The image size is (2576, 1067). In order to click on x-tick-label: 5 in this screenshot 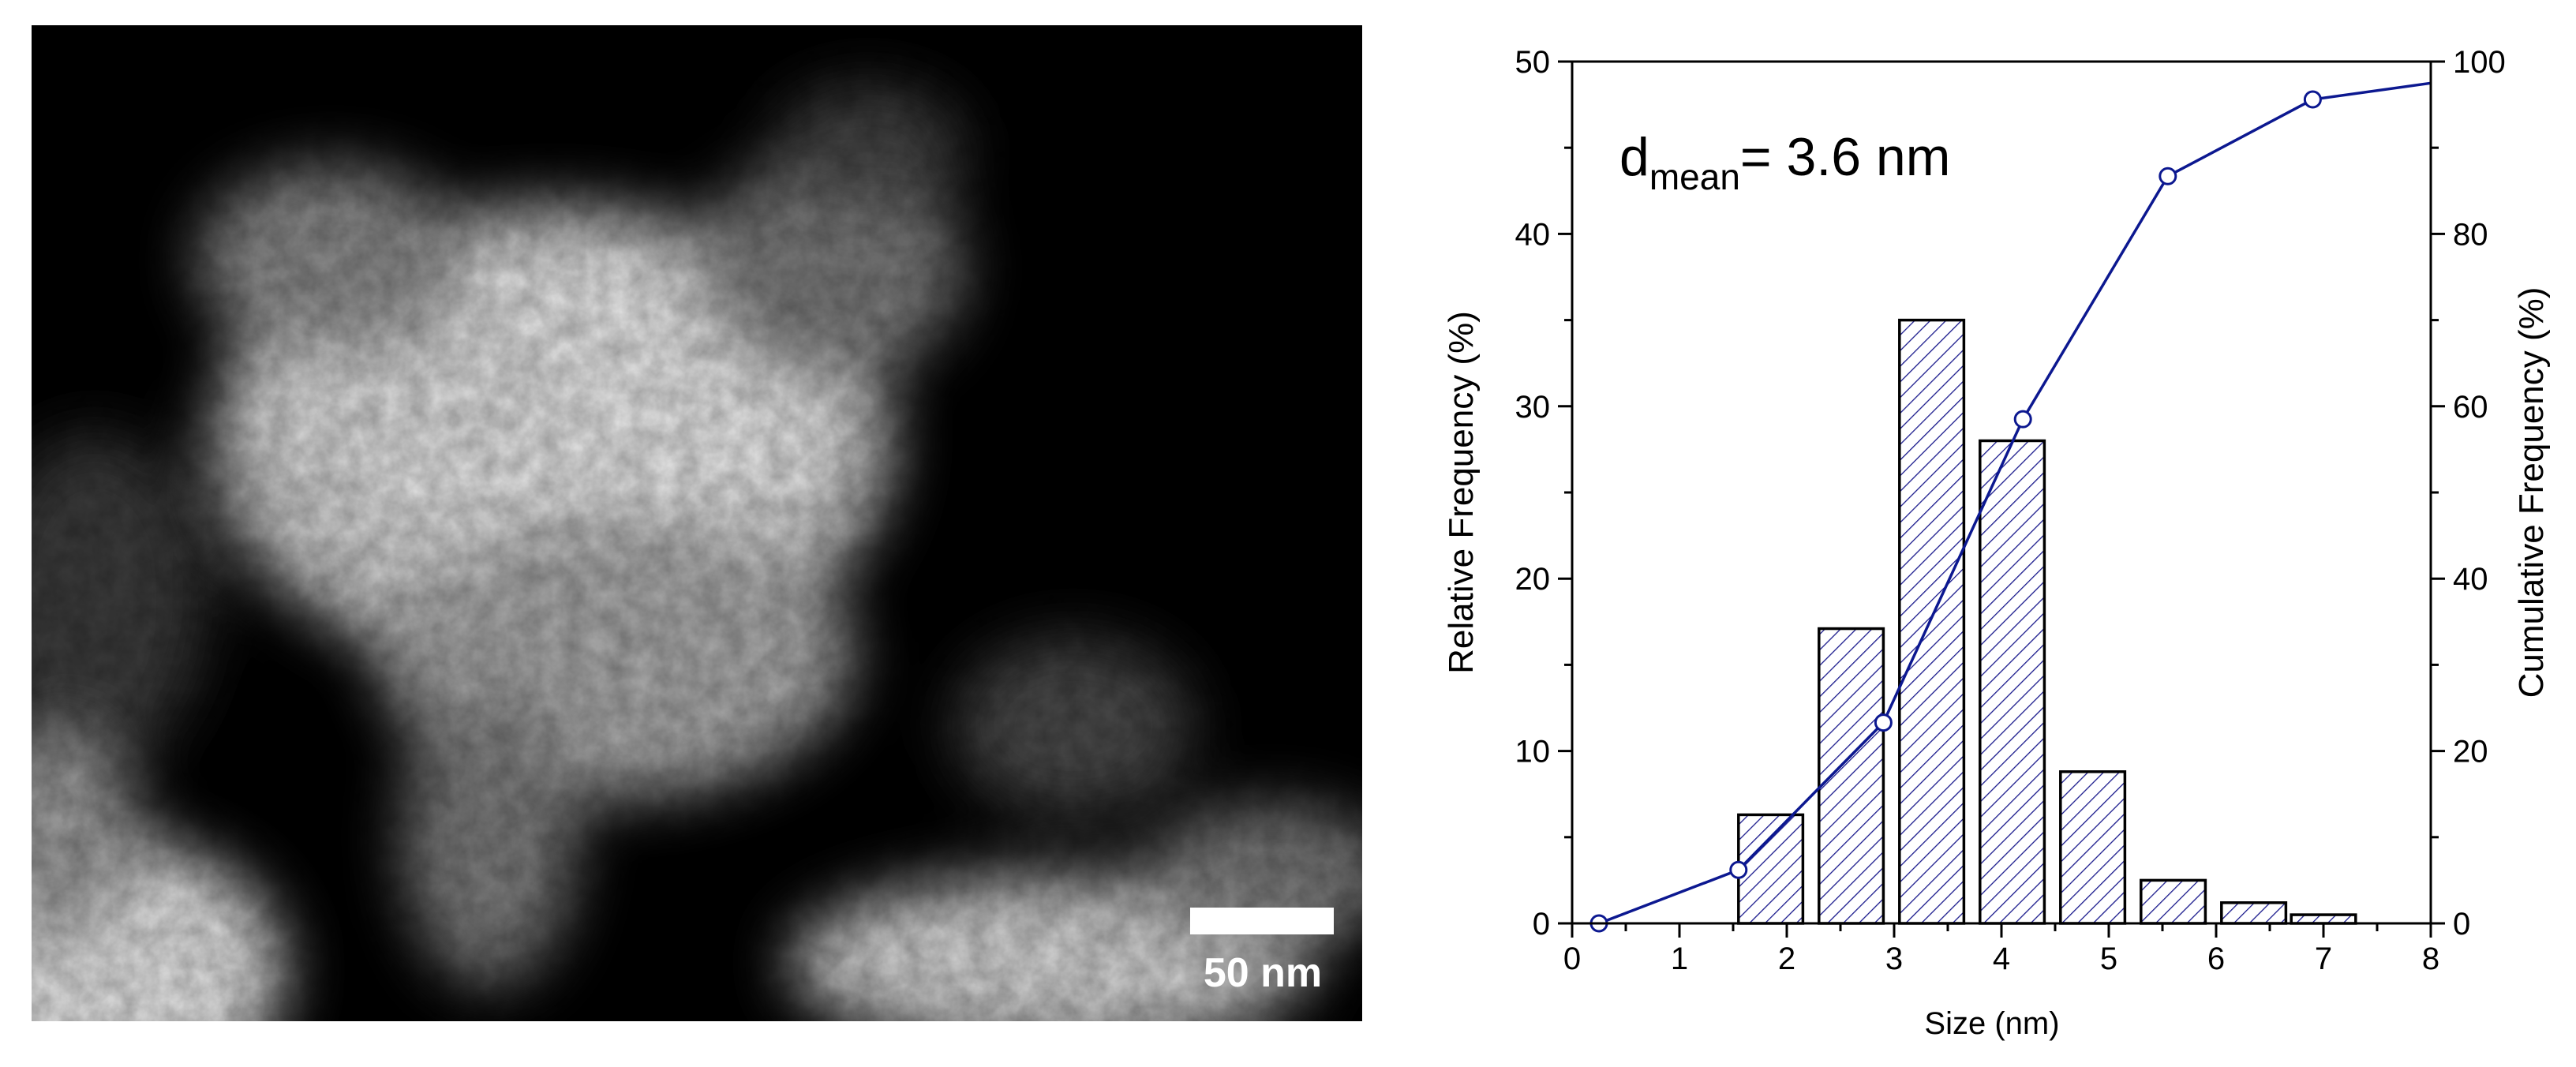, I will do `click(2108, 959)`.